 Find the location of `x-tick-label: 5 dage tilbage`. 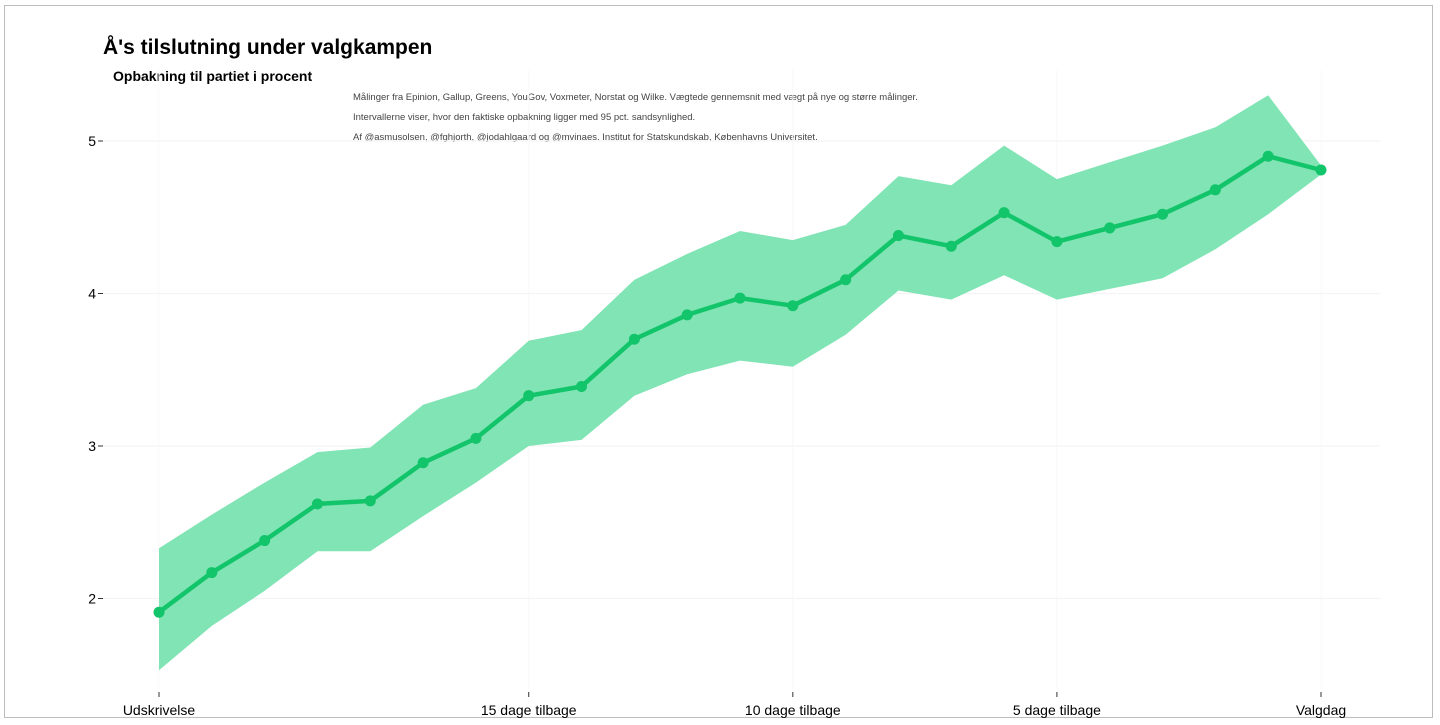

x-tick-label: 5 dage tilbage is located at coordinates (1057, 710).